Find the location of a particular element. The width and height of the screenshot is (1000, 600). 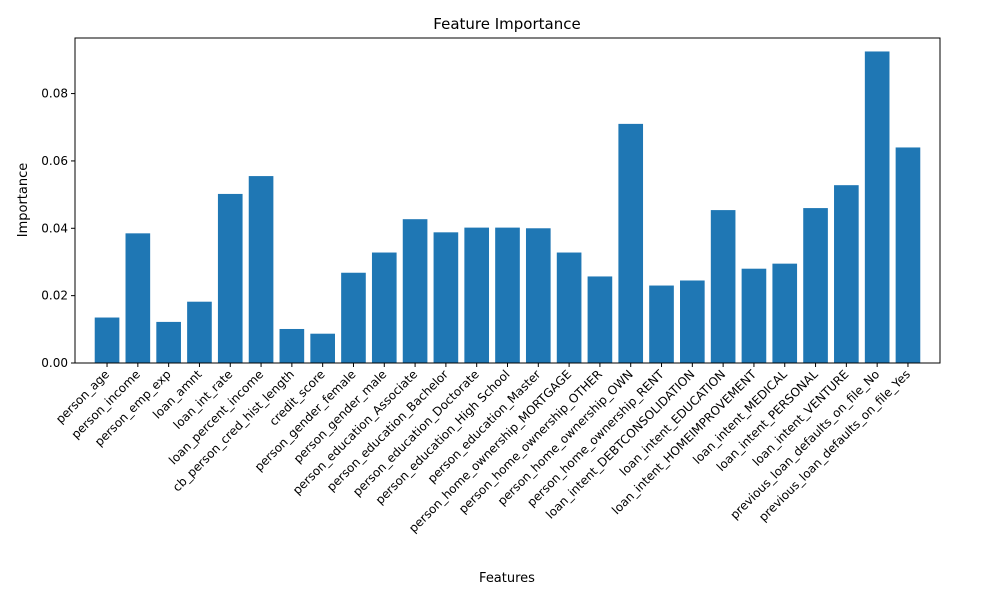

chart-title: Feature Importance is located at coordinates (506, 24).